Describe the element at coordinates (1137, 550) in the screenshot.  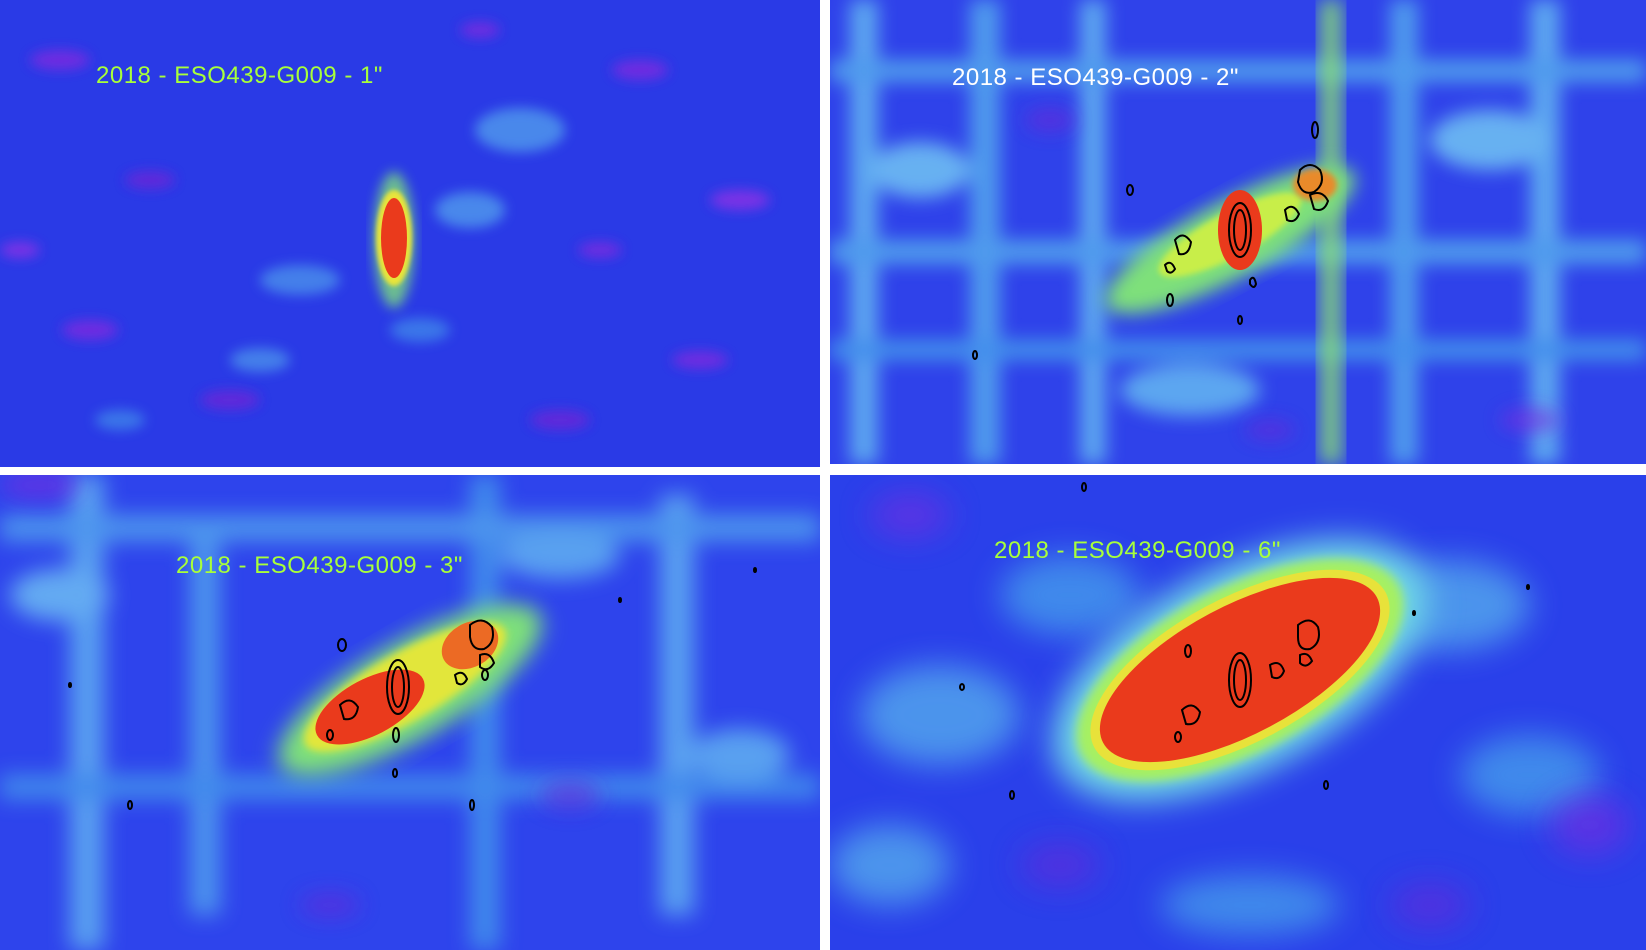
I see `panel-title: 2018 - ESO439-G009 - 6"` at that location.